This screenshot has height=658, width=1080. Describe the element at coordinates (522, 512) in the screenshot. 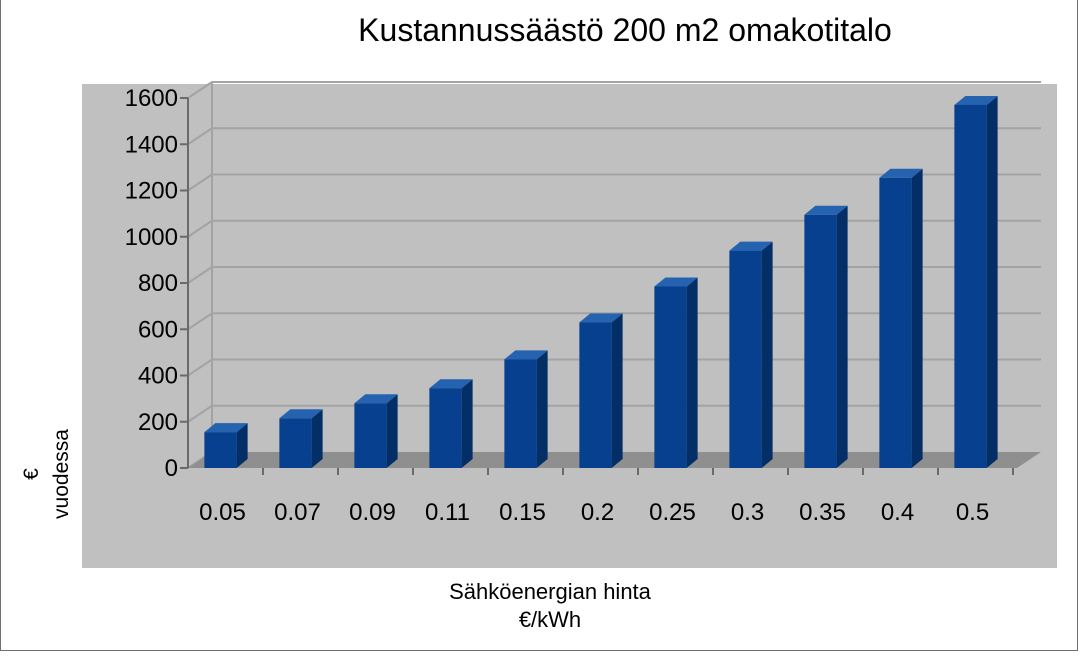

I see `x-tick-label: 0.15` at that location.